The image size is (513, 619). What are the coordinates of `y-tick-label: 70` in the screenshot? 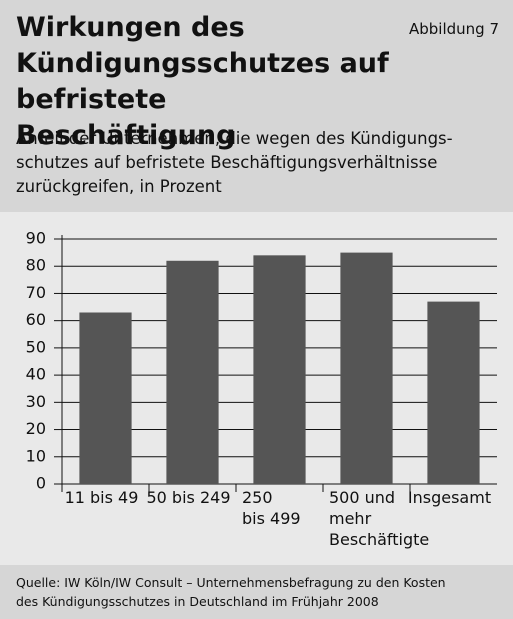 It's located at (36, 292).